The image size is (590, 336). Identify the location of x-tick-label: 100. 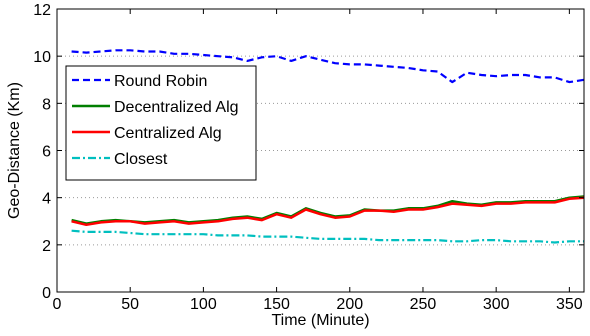
(203, 304).